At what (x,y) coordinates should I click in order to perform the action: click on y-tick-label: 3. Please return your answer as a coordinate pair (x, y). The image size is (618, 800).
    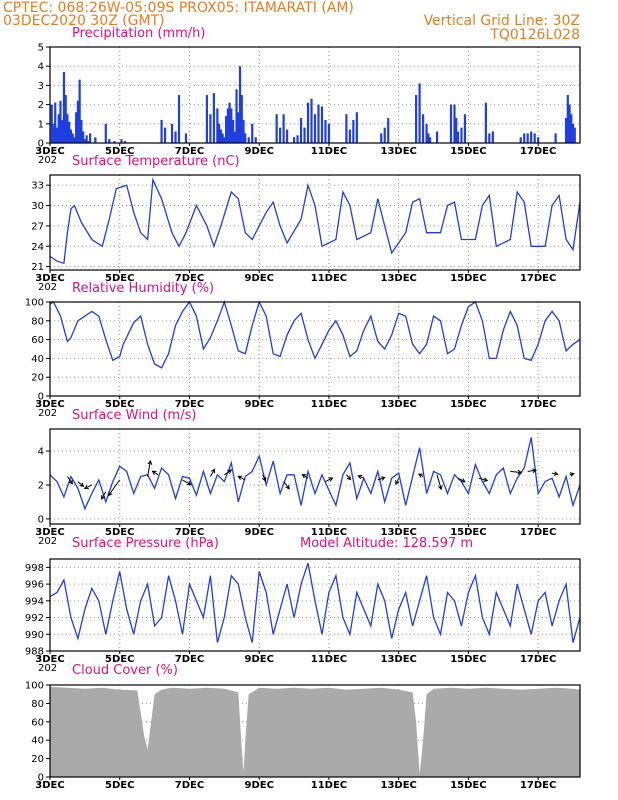
    Looking at the image, I should click on (41, 86).